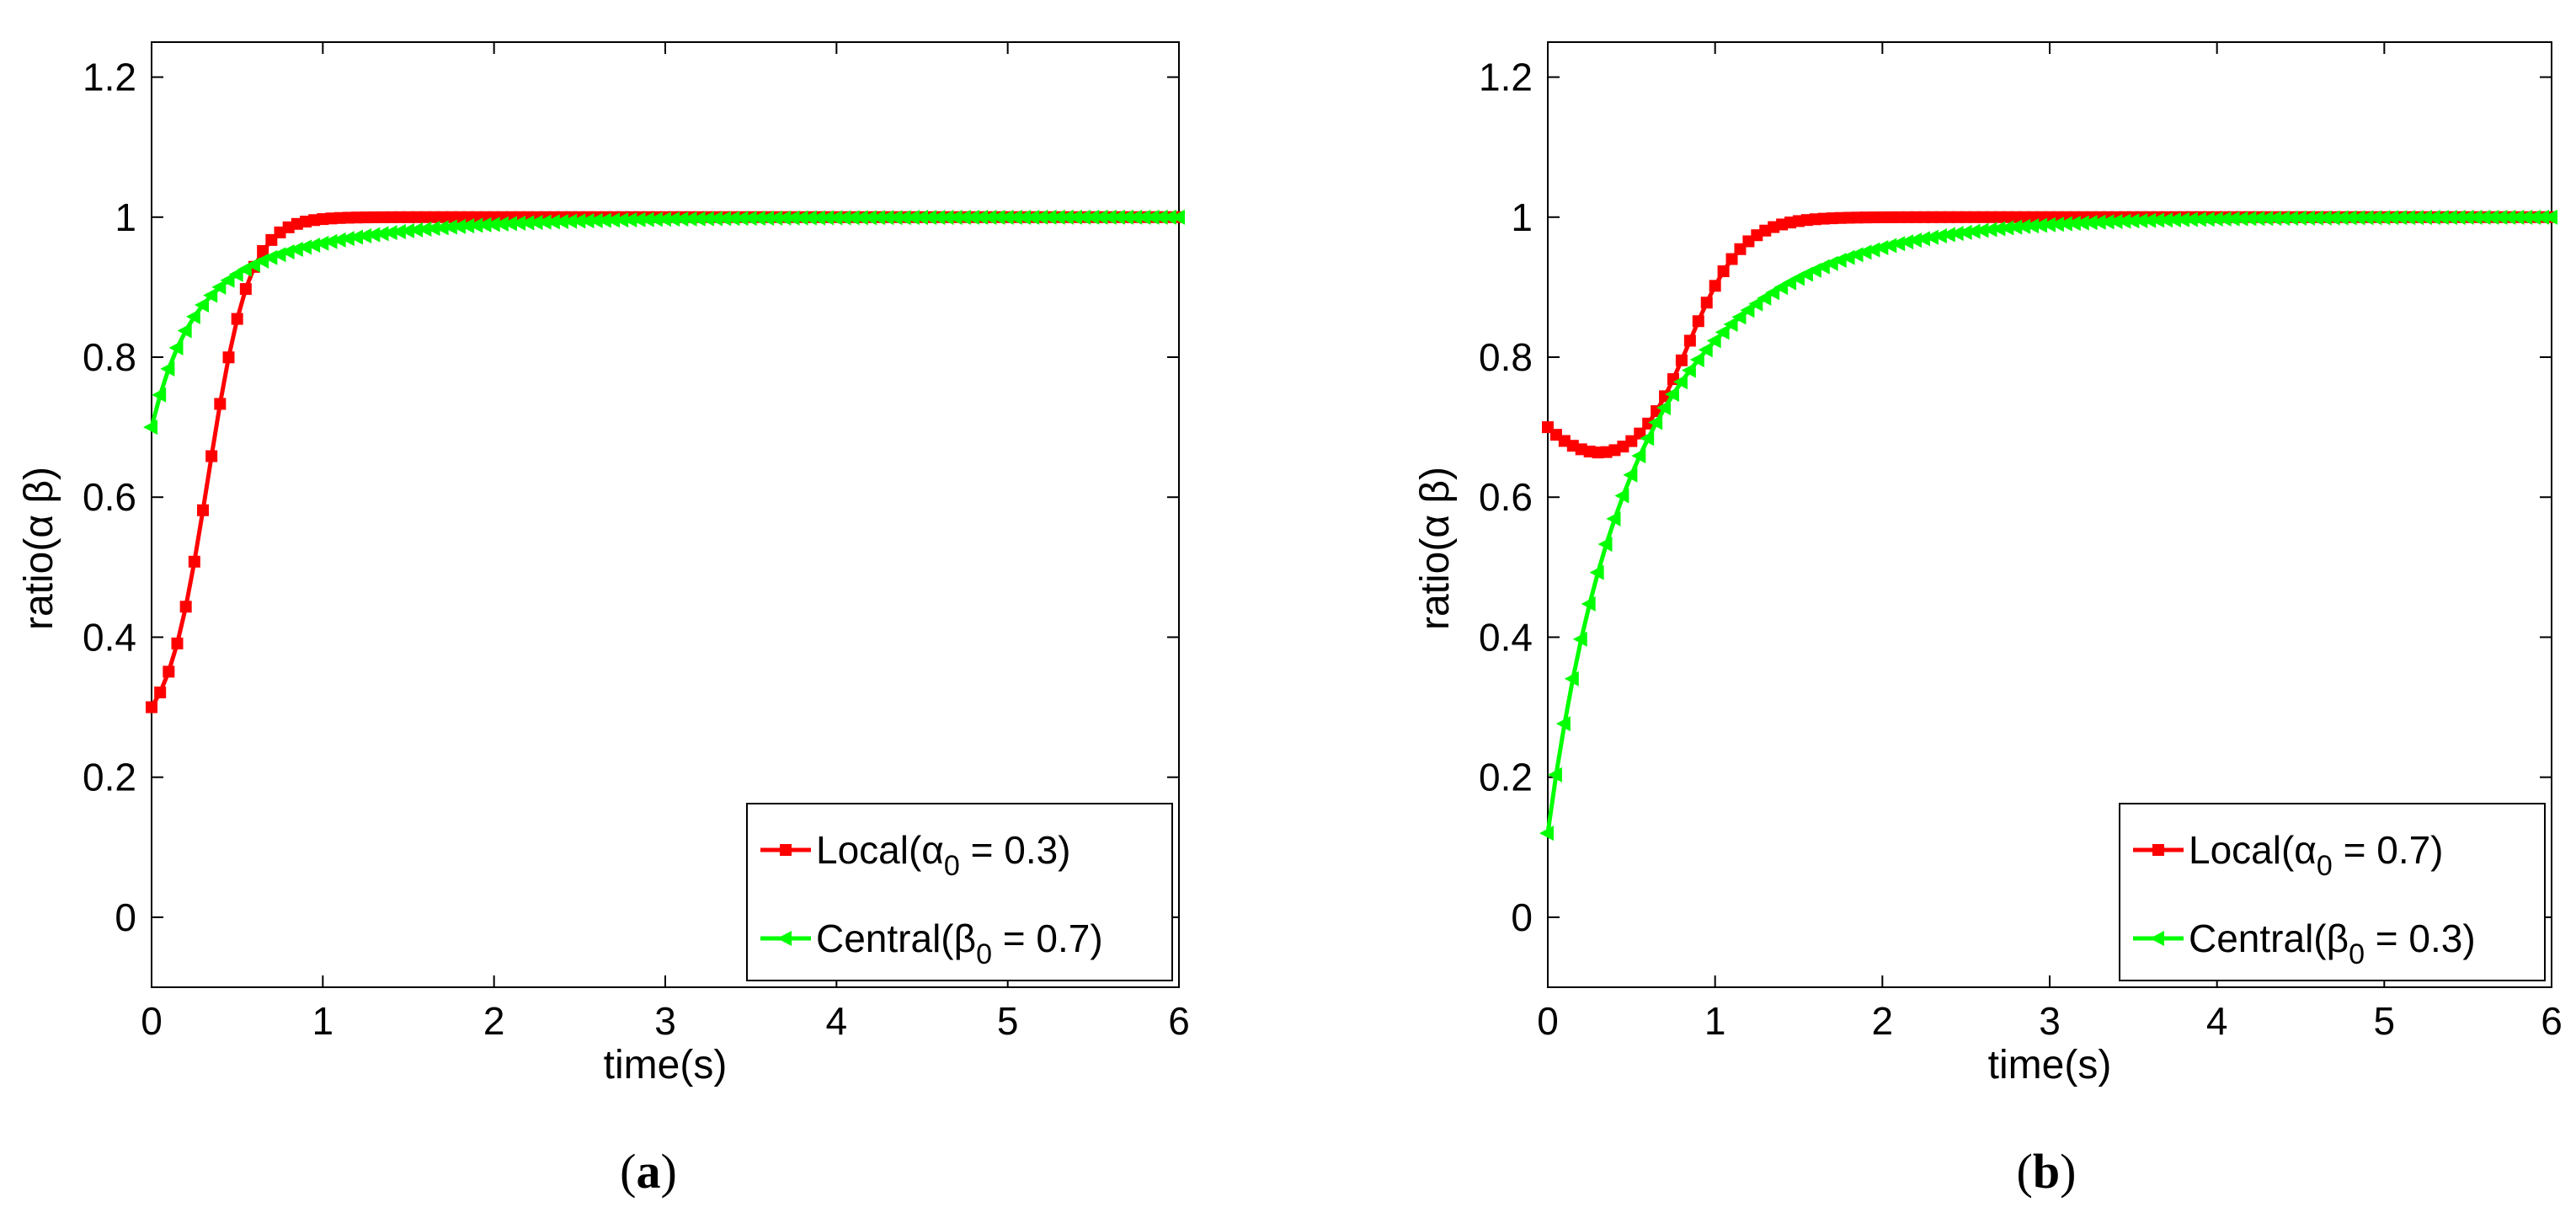 The image size is (2576, 1213). What do you see at coordinates (2025, 1171) in the screenshot?
I see `panel-caption-open: (` at bounding box center [2025, 1171].